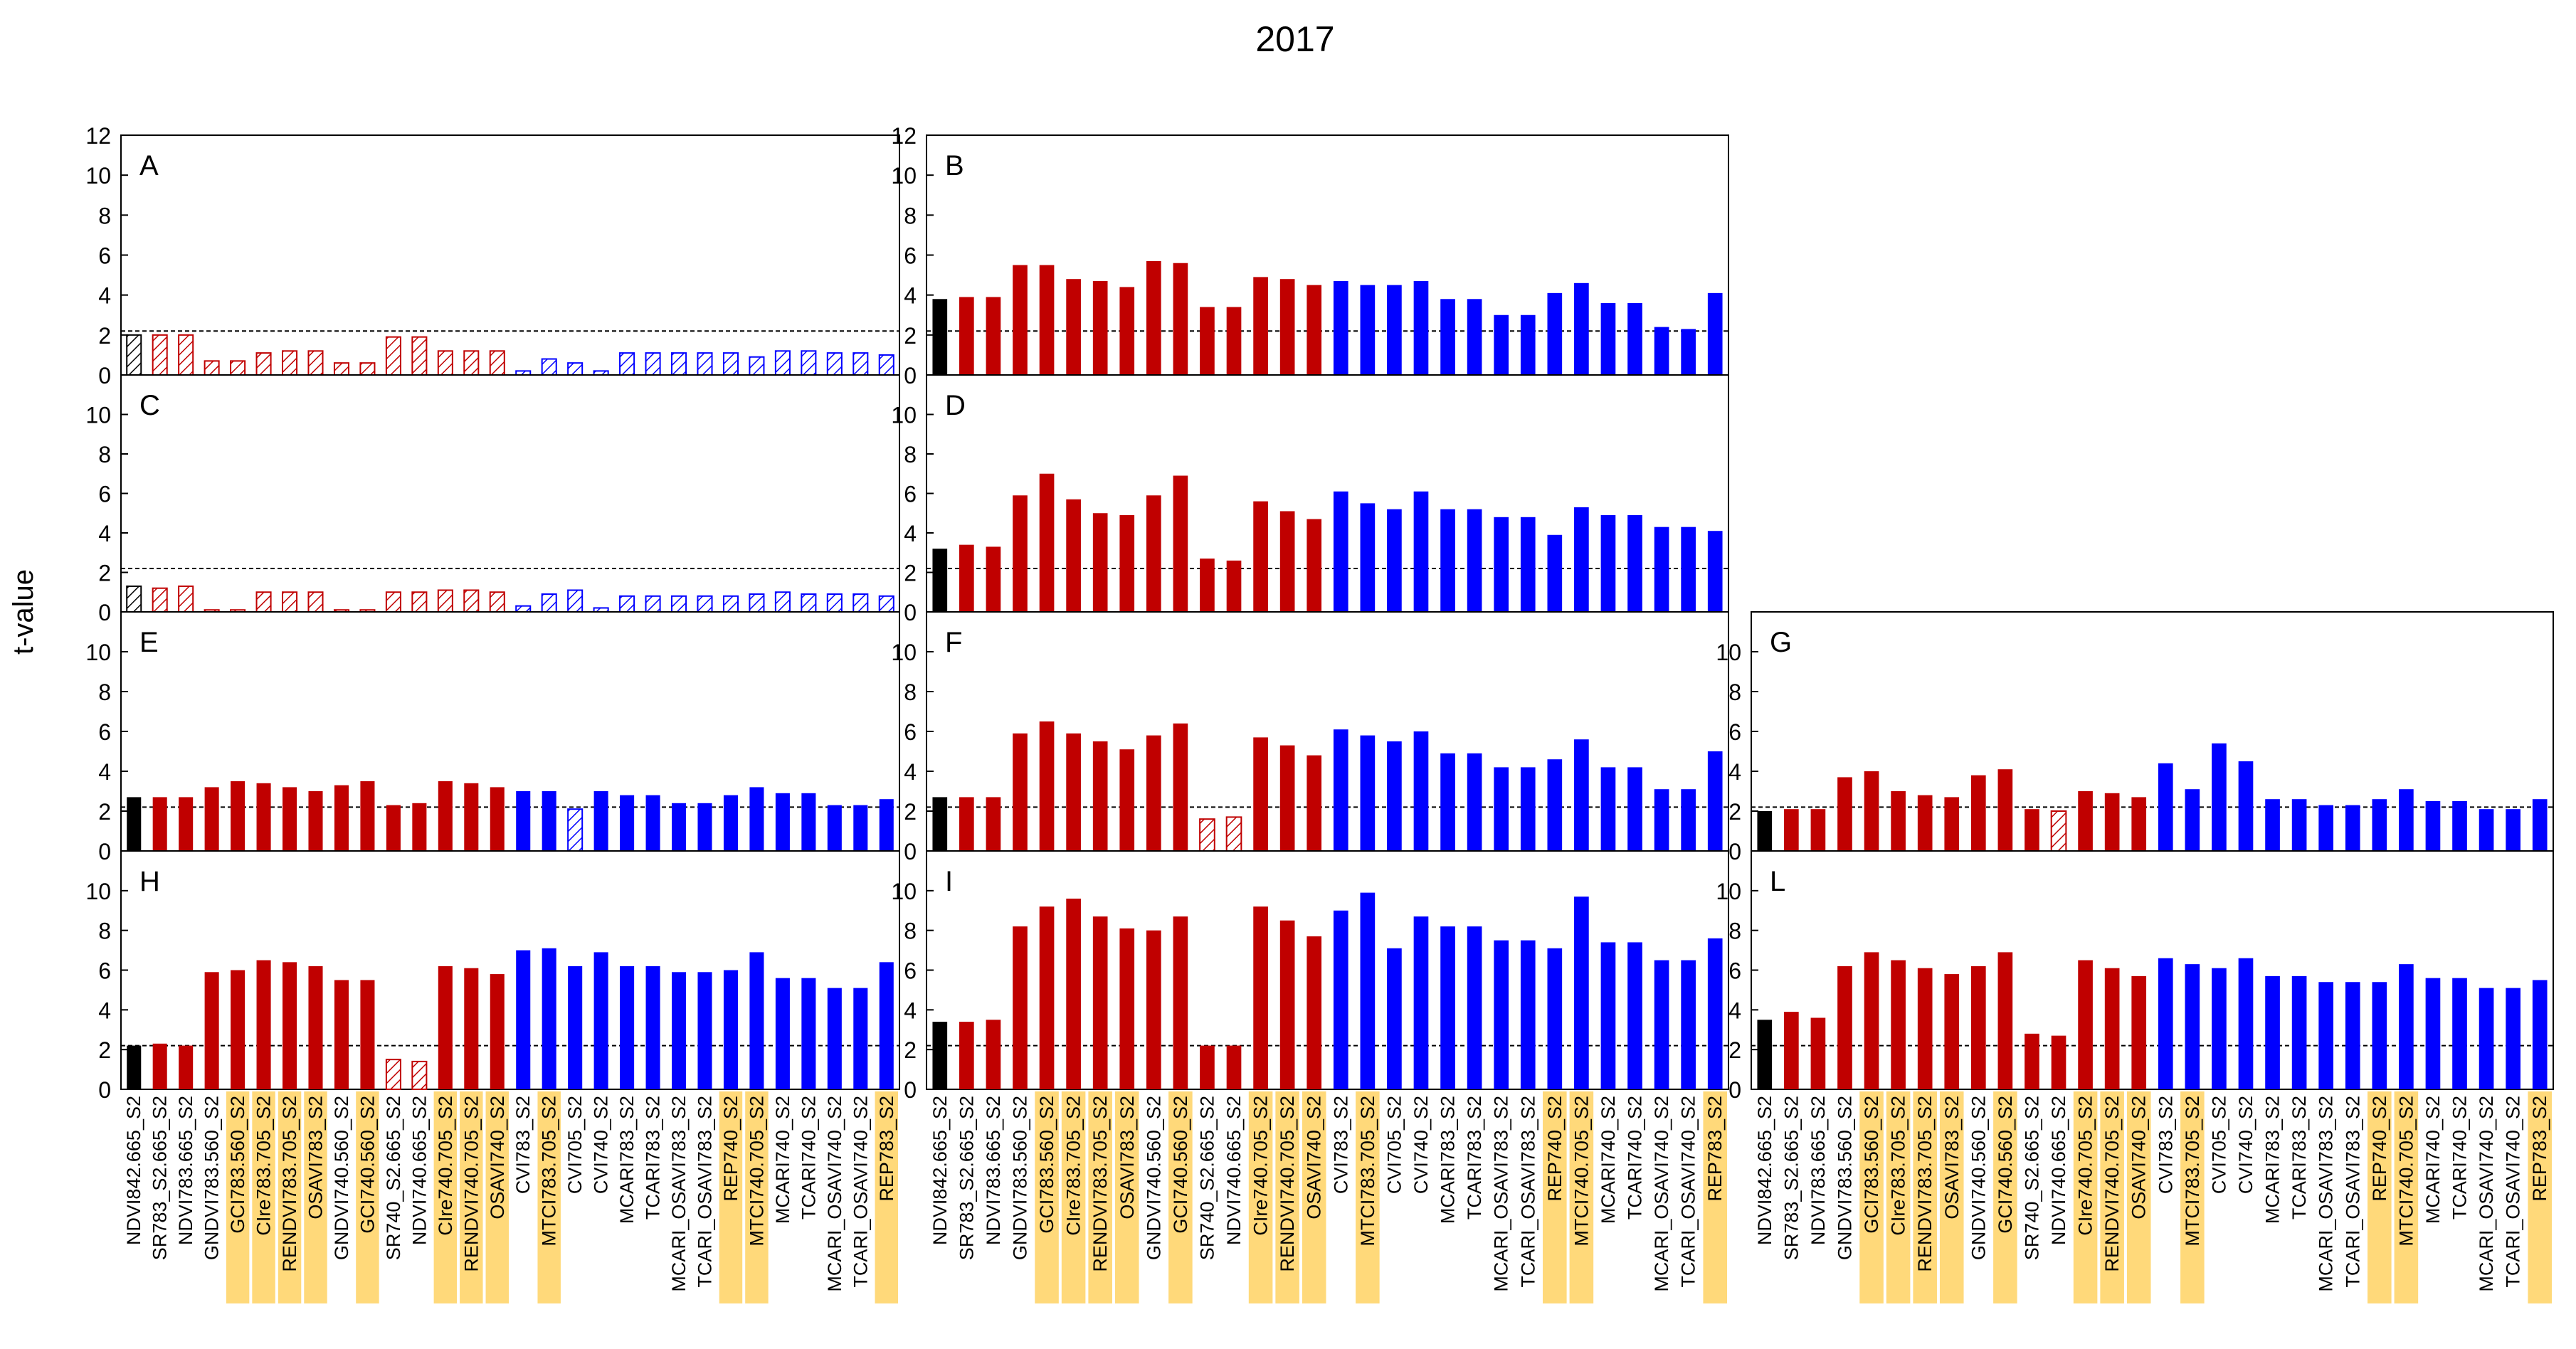 This screenshot has width=2576, height=1349. I want to click on bar-h-gndvi783-560-s2, so click(211, 1031).